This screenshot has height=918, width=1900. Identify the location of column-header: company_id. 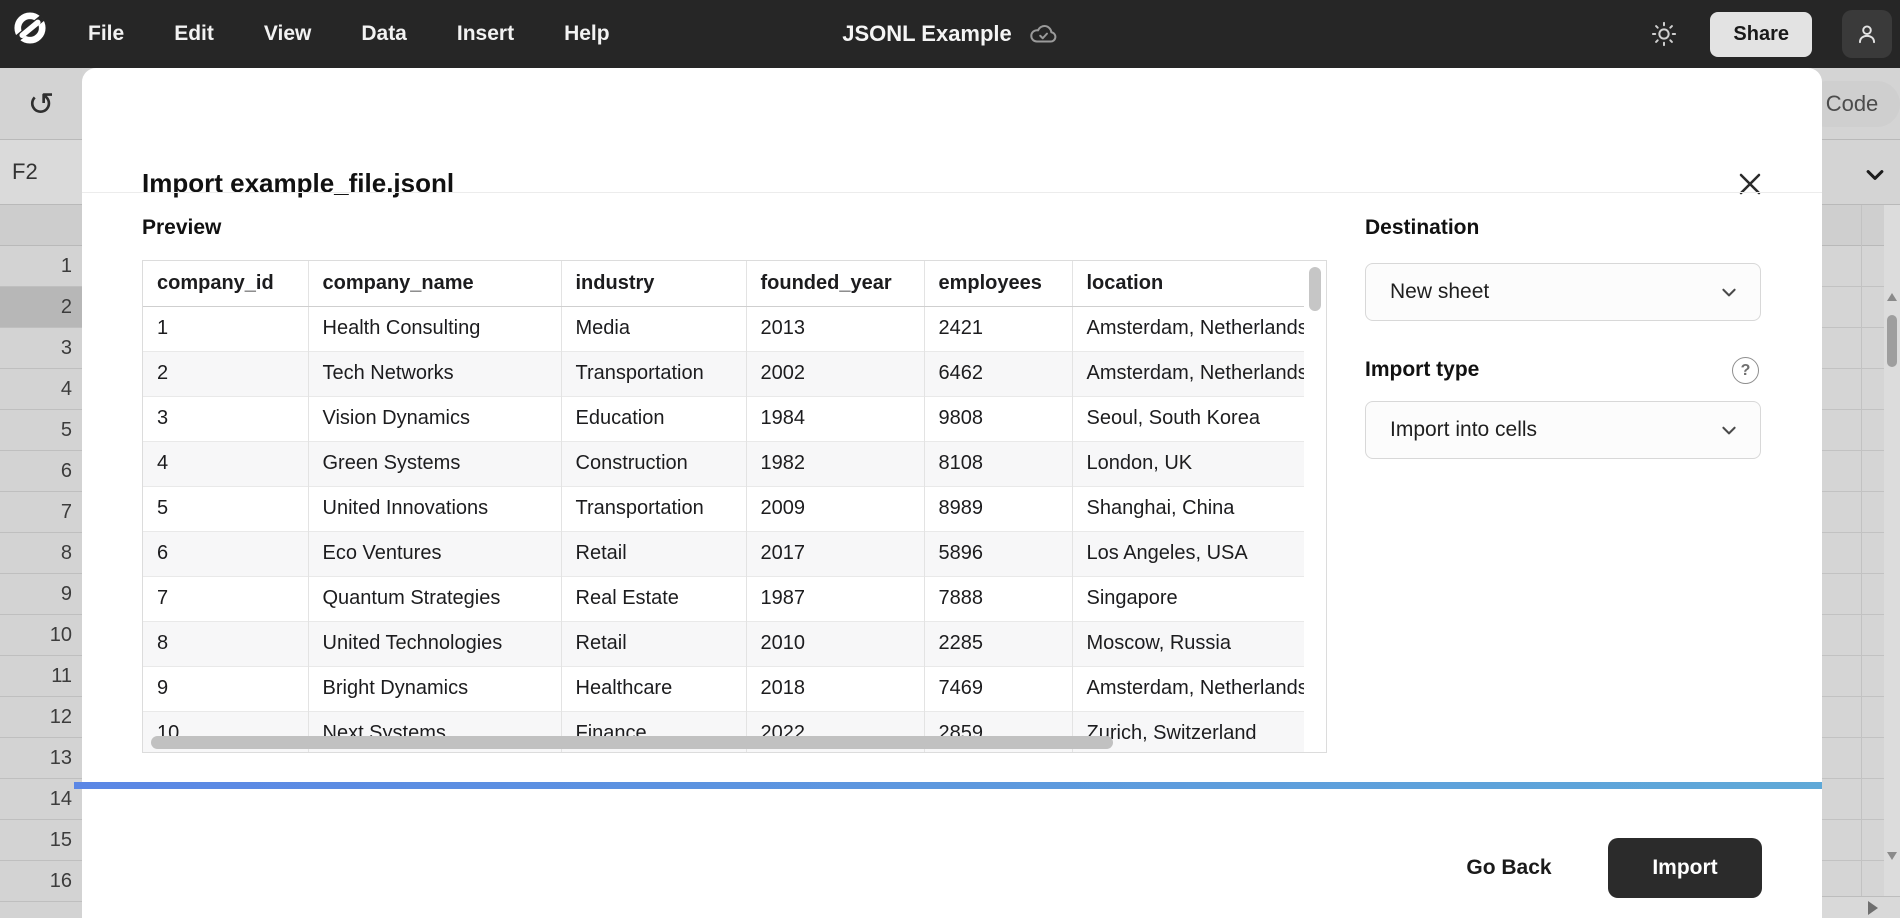
(225, 284).